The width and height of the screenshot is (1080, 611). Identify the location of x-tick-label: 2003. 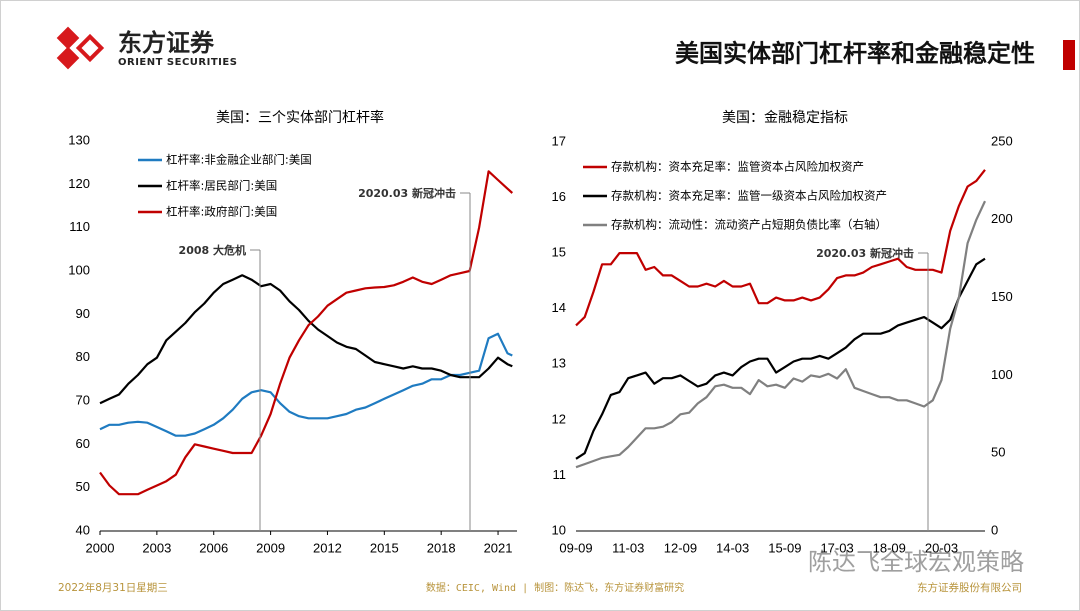
(156, 547).